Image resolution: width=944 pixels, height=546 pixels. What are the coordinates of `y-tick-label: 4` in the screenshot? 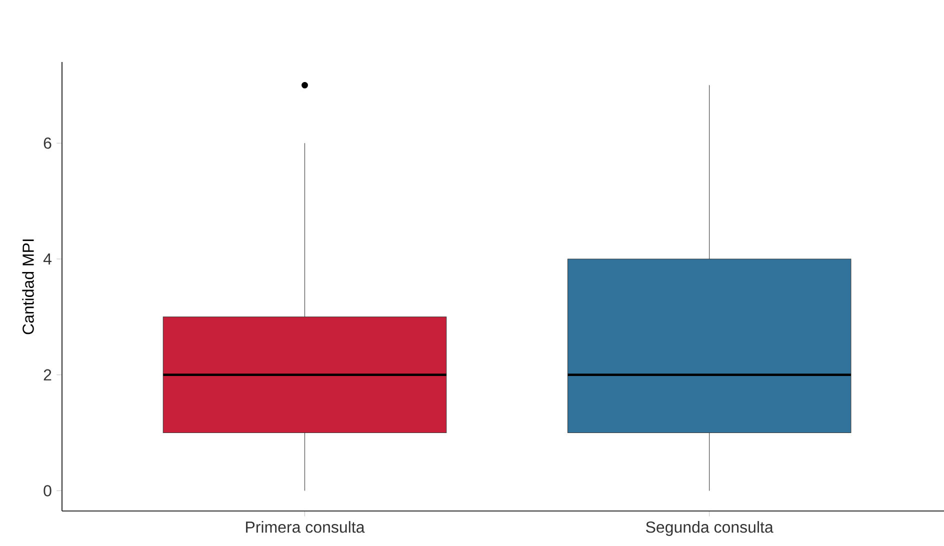 It's located at (47, 258).